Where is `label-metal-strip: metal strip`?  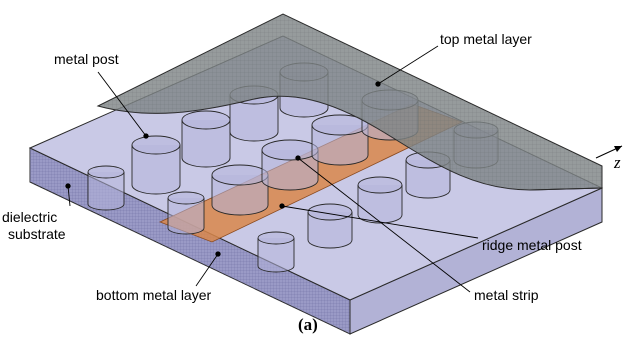 label-metal-strip: metal strip is located at coordinates (506, 295).